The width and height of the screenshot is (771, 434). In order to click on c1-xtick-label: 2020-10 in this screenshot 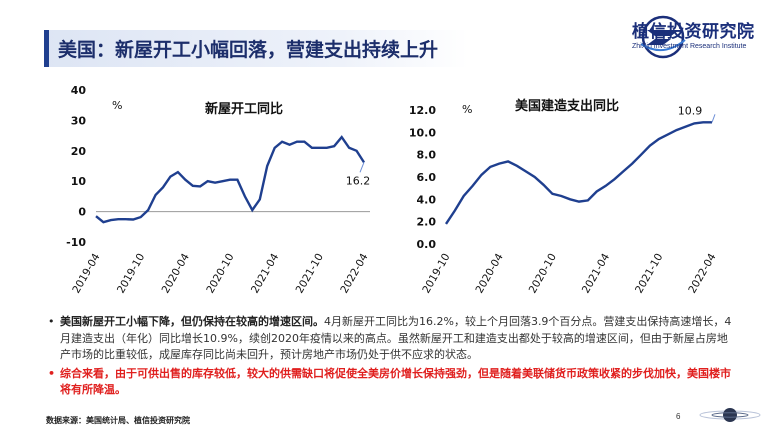, I will do `click(220, 274)`.